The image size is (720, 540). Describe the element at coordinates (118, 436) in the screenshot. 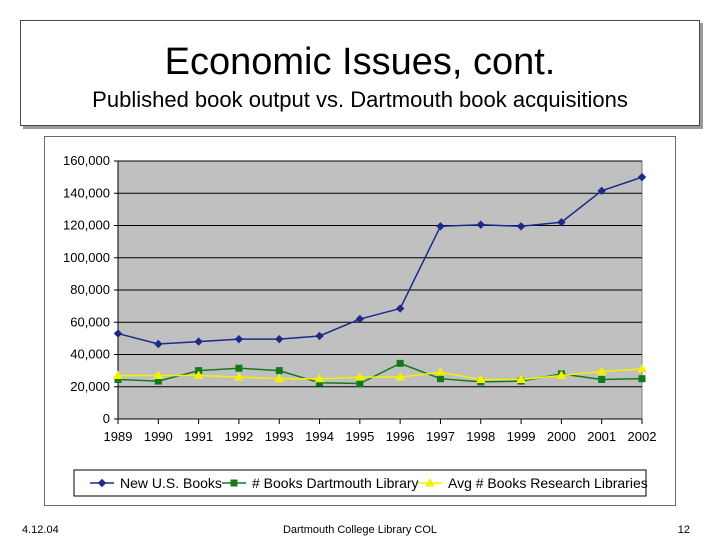

I see `x-tick-label: 1989` at that location.